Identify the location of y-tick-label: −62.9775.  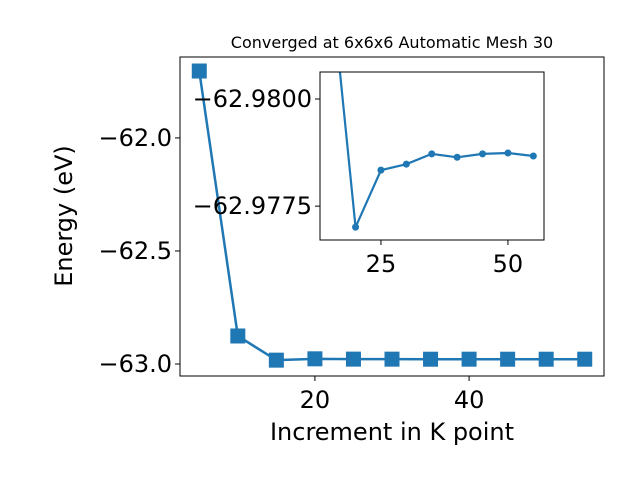
(252, 206).